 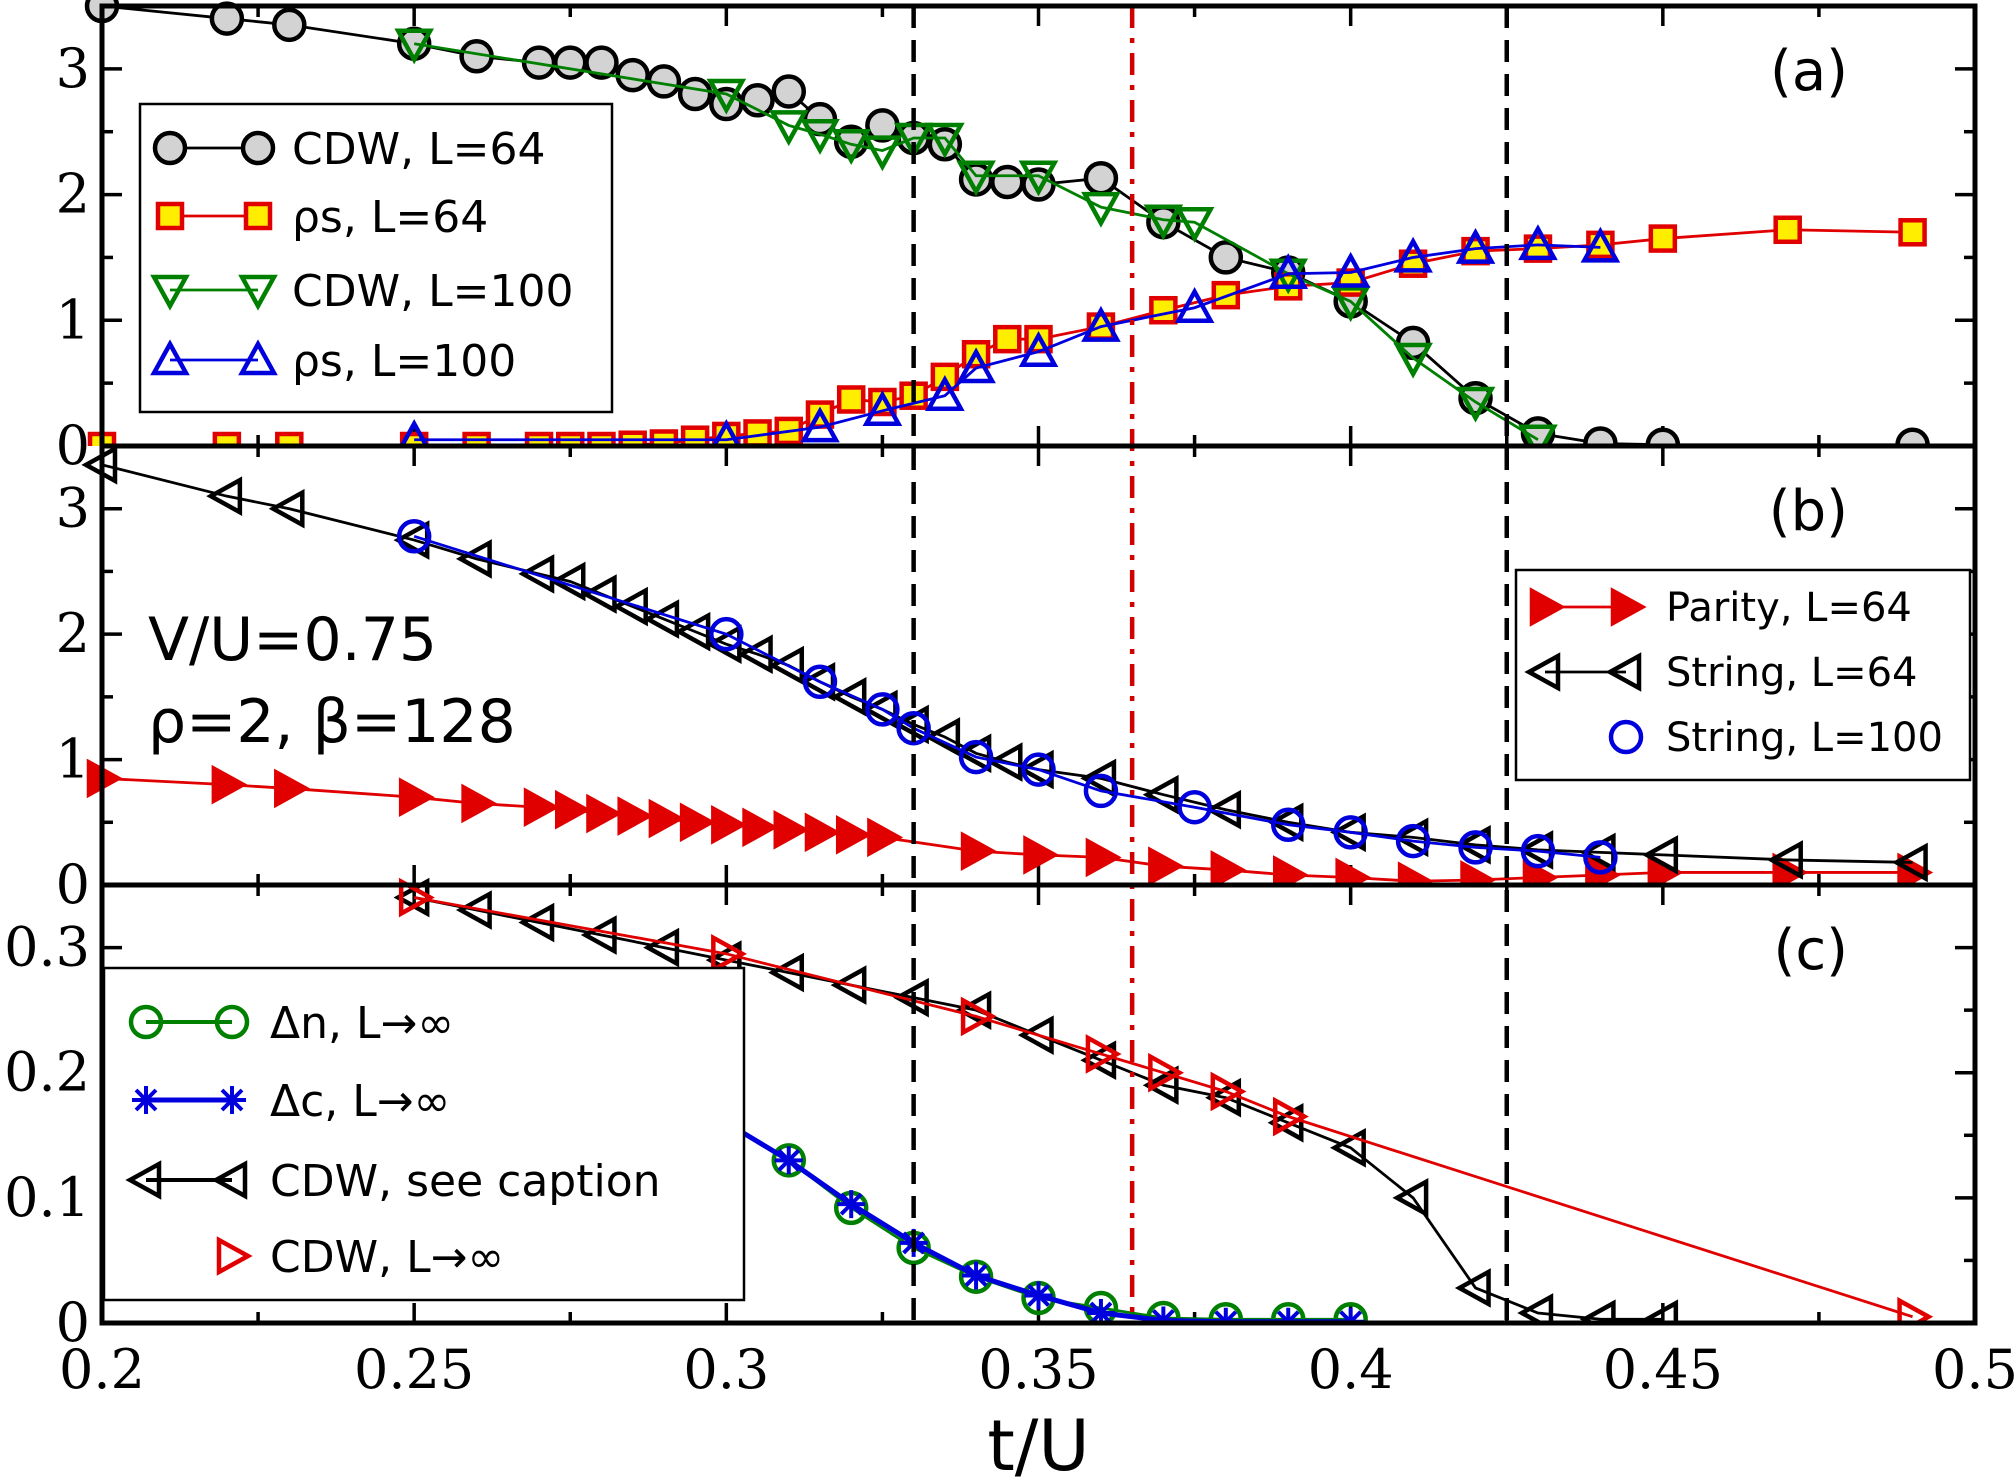 I want to click on legend-c: Δn, L→∞ Δc, L→∞ CDW, see caption CDW, L→∞, so click(x=424, y=1134).